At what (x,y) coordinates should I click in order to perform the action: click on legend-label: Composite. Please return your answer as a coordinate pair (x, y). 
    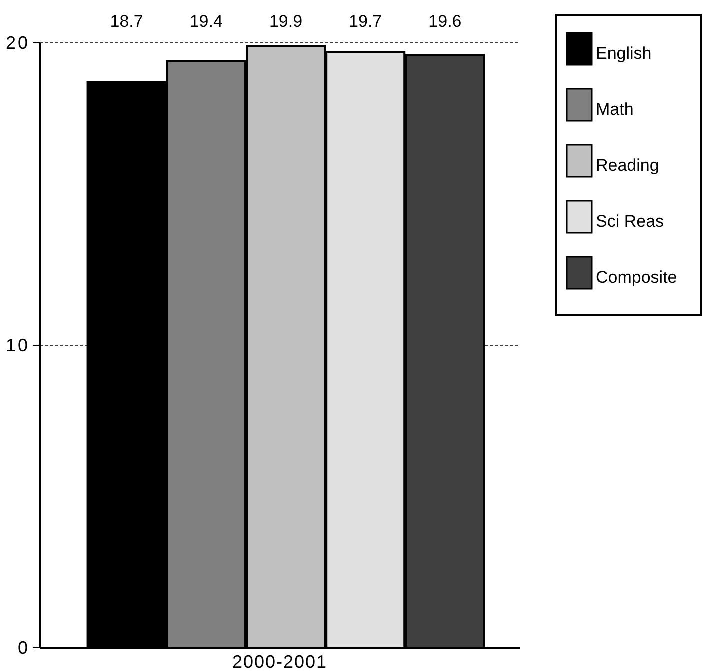
    Looking at the image, I should click on (637, 277).